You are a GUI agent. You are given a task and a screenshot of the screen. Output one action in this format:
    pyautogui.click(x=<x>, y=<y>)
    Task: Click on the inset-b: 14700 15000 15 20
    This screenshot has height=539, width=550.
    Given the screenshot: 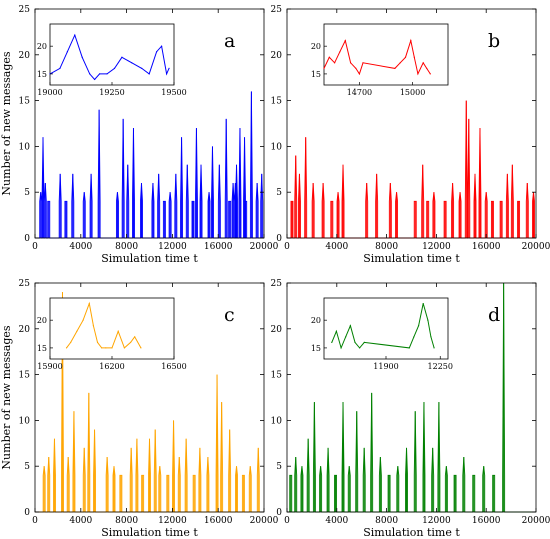 What is the action you would take?
    pyautogui.click(x=380, y=60)
    